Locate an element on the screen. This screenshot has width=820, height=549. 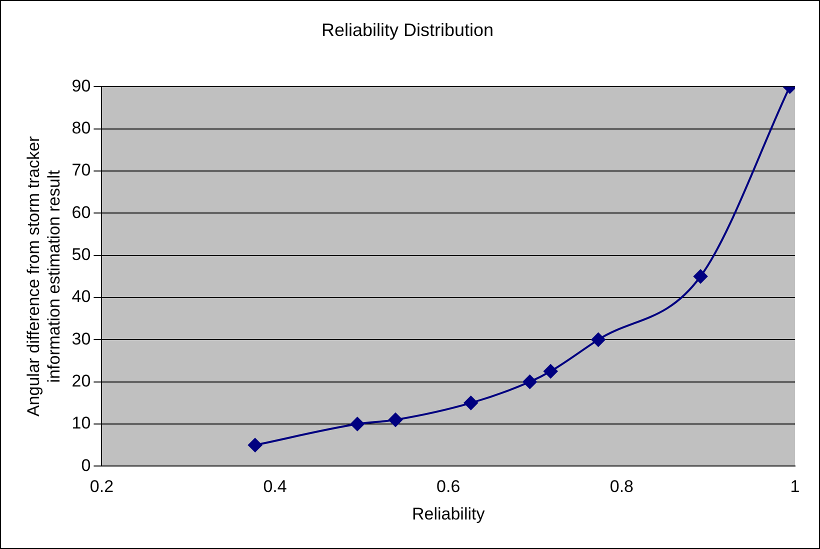
y-tick-label: 60 is located at coordinates (81, 212).